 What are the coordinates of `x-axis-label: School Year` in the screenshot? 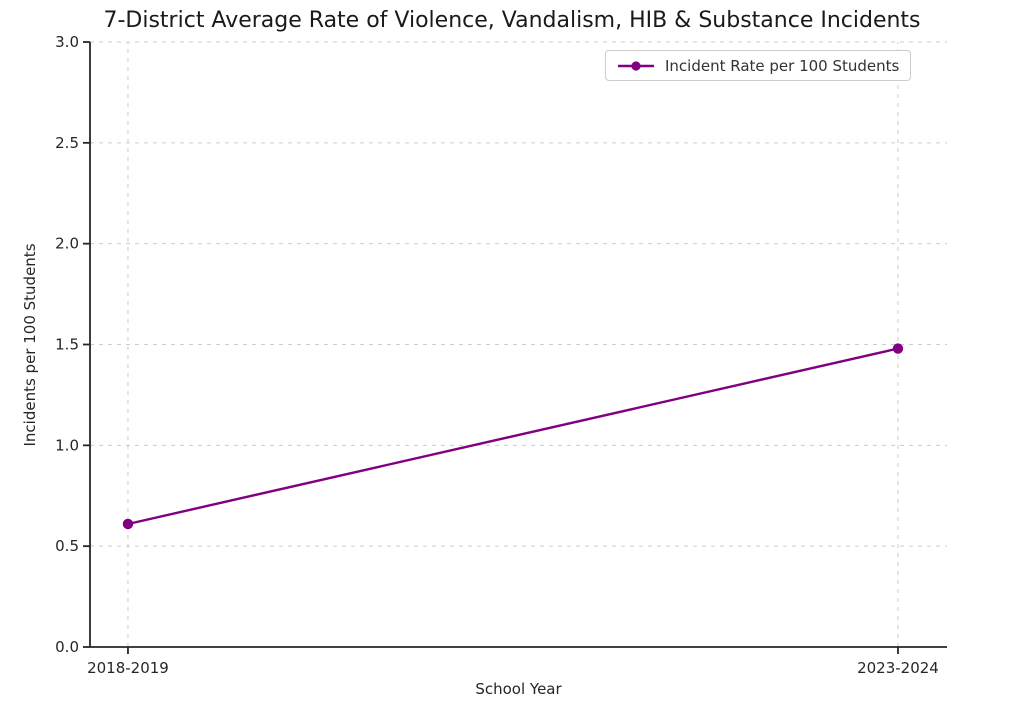 It's located at (518, 689).